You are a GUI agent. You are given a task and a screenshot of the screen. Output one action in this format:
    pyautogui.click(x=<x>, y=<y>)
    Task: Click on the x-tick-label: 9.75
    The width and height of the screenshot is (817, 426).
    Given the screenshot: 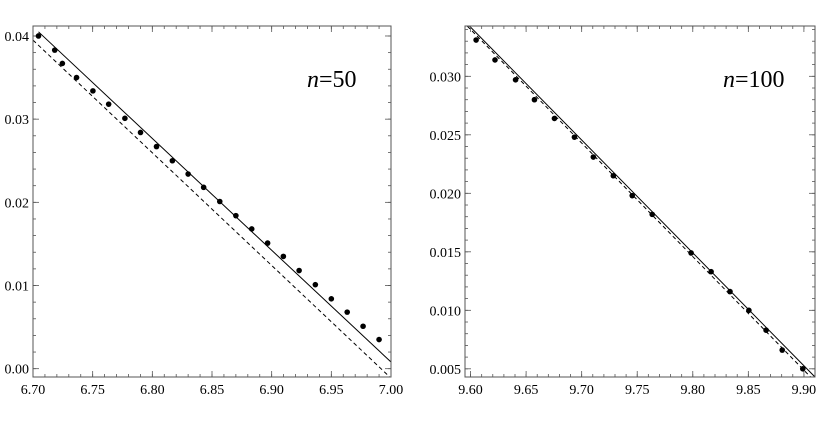 What is the action you would take?
    pyautogui.click(x=637, y=390)
    